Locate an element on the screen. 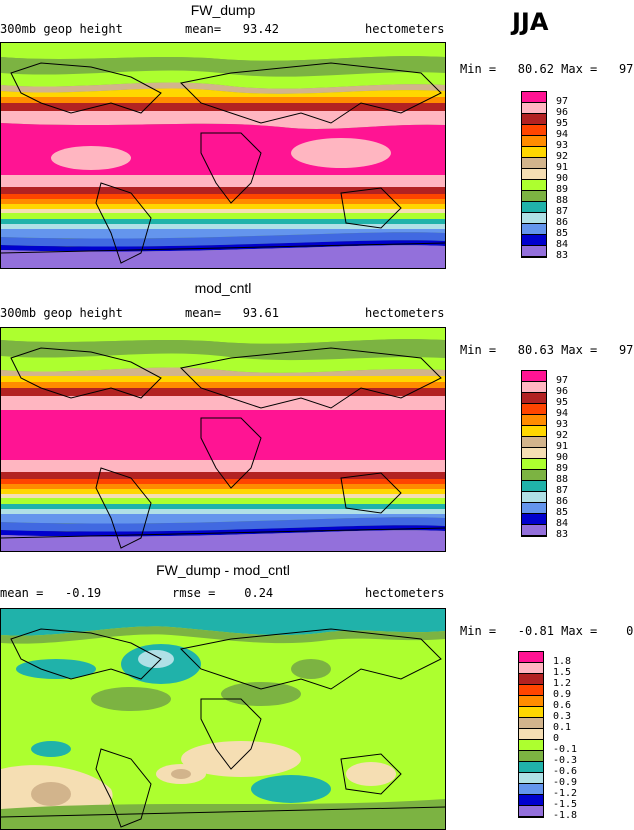 This screenshot has height=830, width=634. min-max-label: Min = 80.63 Max = 97.76 is located at coordinates (547, 350).